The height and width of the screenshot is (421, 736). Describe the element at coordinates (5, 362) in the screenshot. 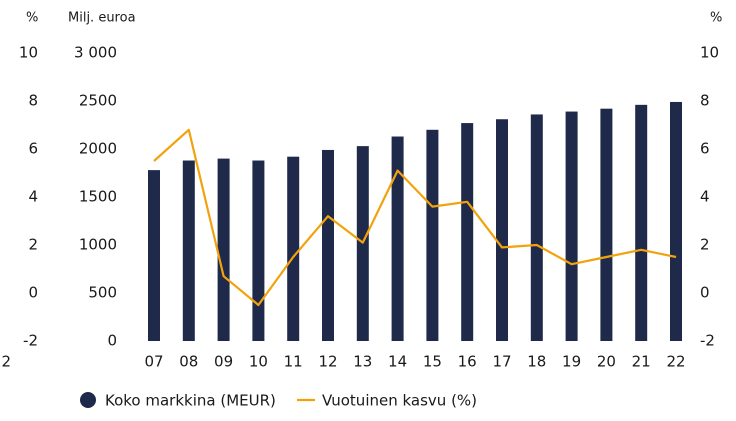

I see `left-fragment-category: 22` at that location.